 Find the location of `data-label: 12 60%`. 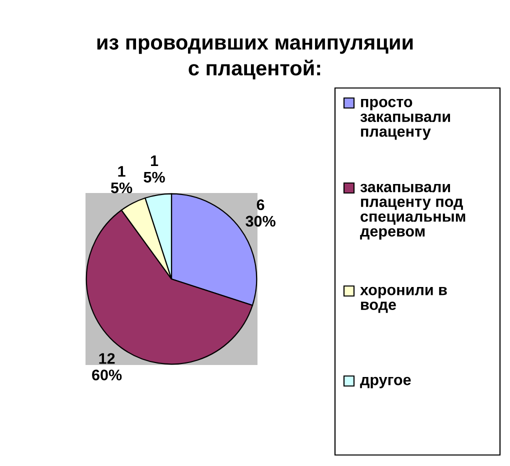

data-label: 12 60% is located at coordinates (107, 366).